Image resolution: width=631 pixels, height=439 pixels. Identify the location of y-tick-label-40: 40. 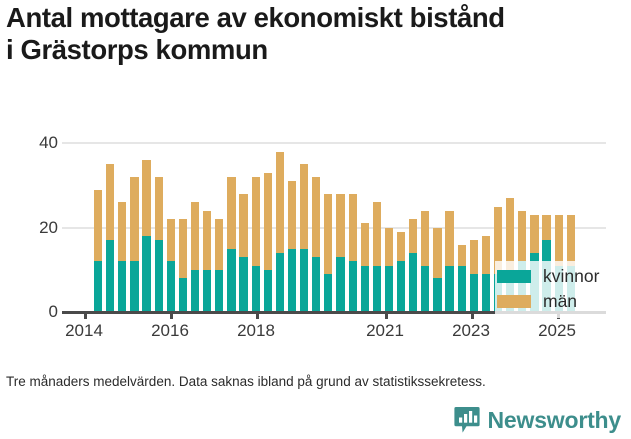
(48, 142).